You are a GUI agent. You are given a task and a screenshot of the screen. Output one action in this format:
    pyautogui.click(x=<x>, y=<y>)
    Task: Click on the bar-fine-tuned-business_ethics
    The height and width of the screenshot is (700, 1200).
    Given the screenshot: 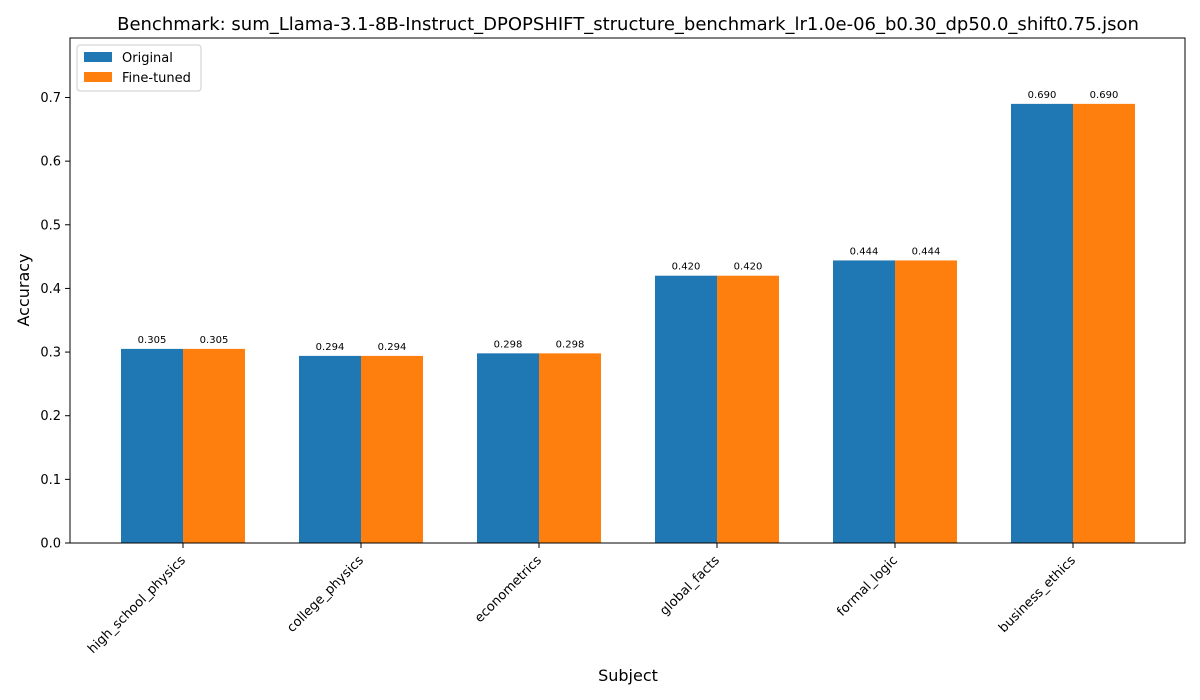 What is the action you would take?
    pyautogui.click(x=1104, y=323)
    